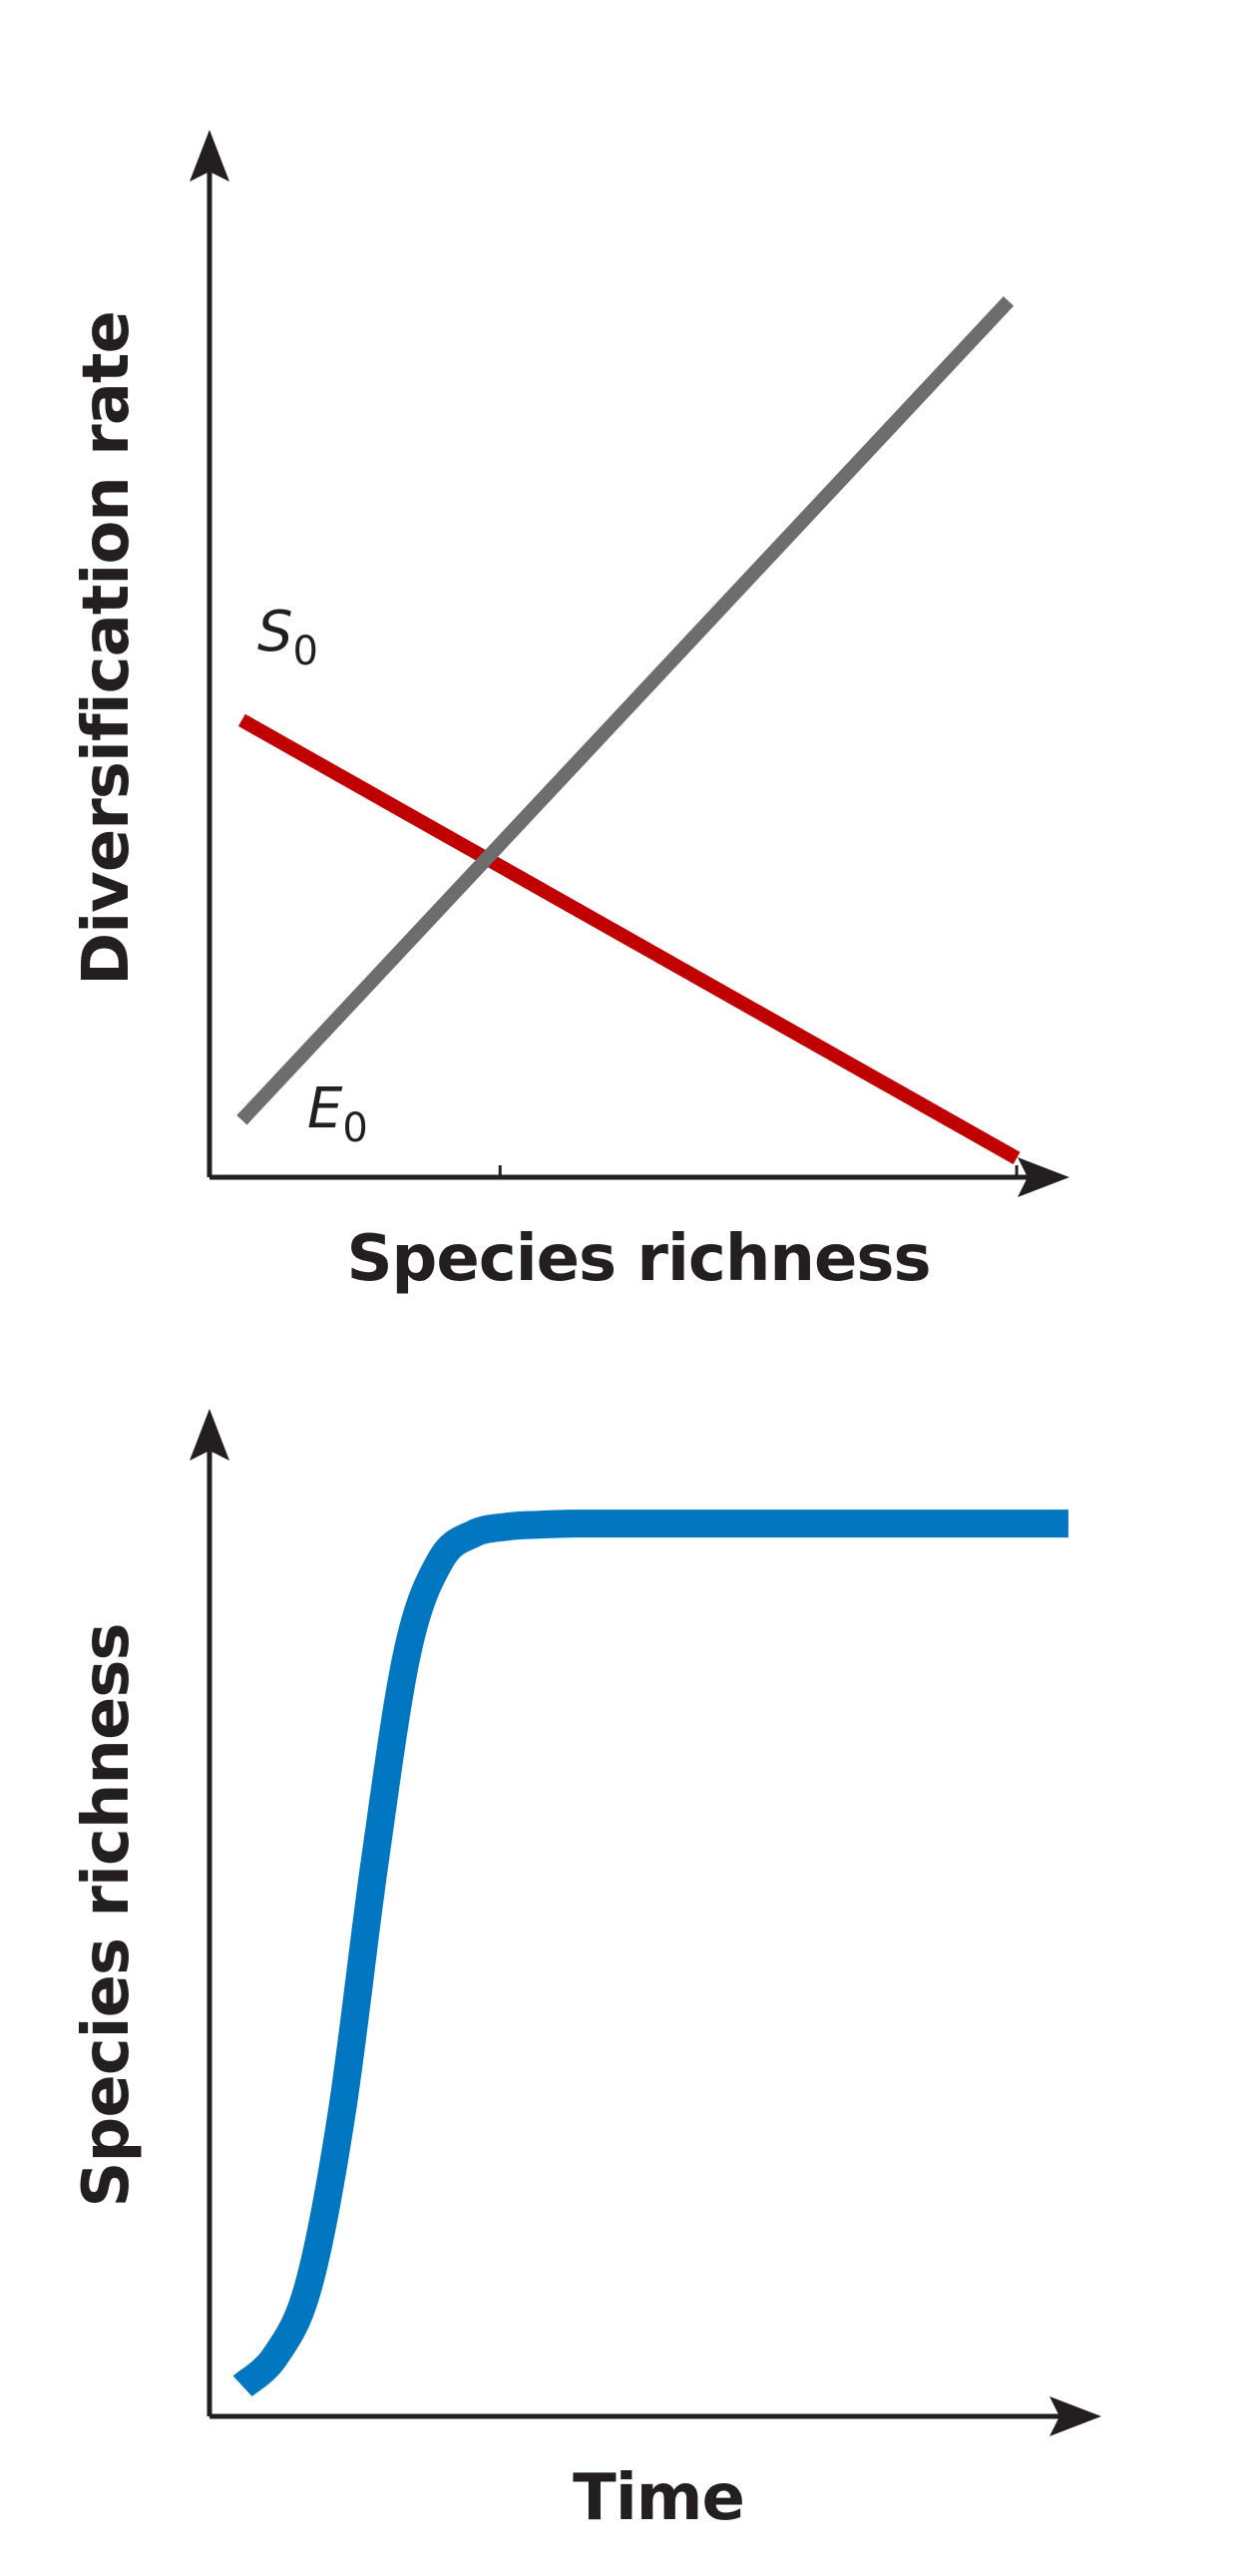 This screenshot has height=2576, width=1255. I want to click on series-label-s0-subscript: 0, so click(305, 651).